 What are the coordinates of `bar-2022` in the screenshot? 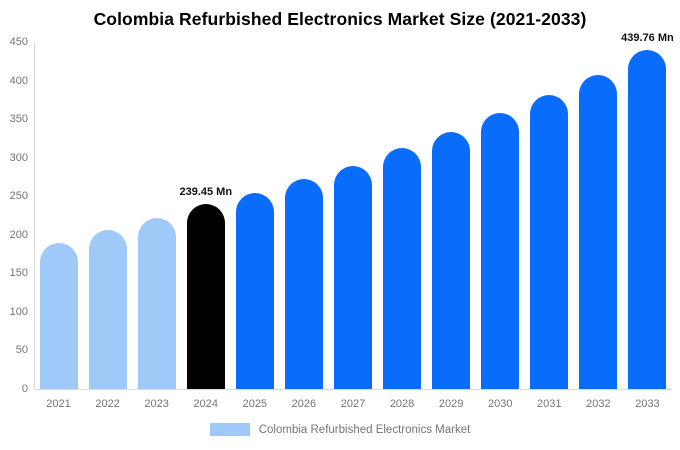 It's located at (107, 309).